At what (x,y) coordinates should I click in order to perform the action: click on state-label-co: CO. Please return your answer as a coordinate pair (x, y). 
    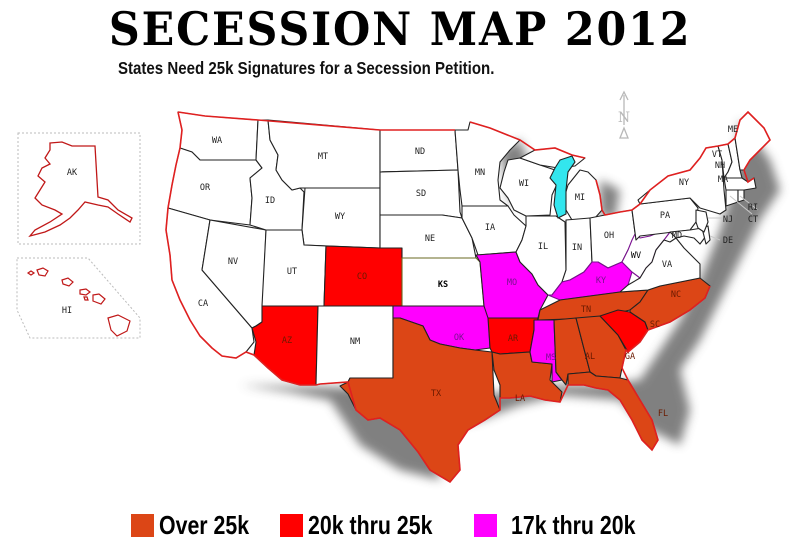
    Looking at the image, I should click on (362, 277).